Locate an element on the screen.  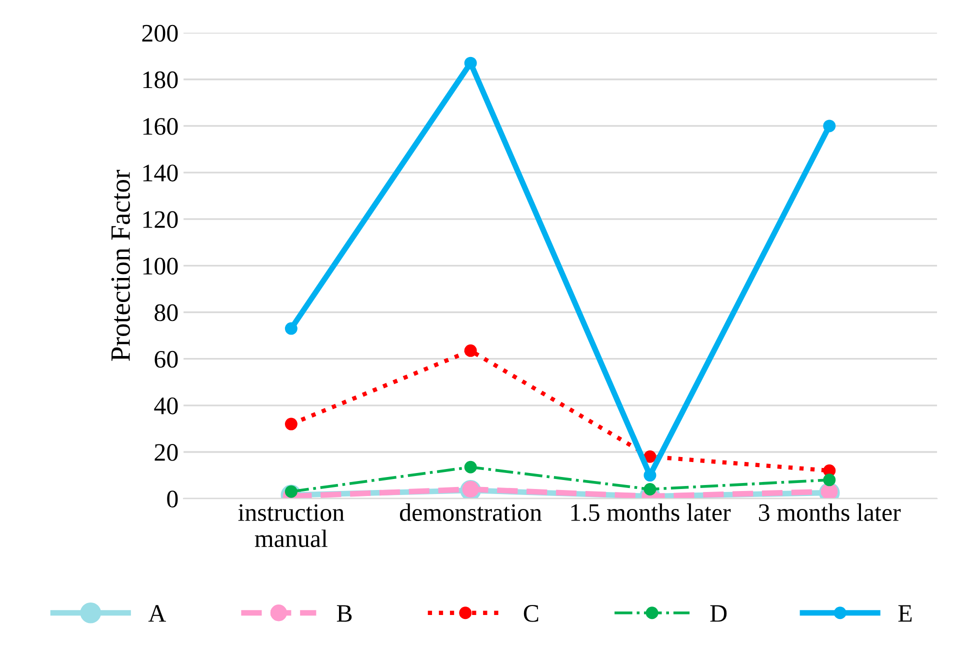
legend-label: B is located at coordinates (344, 613).